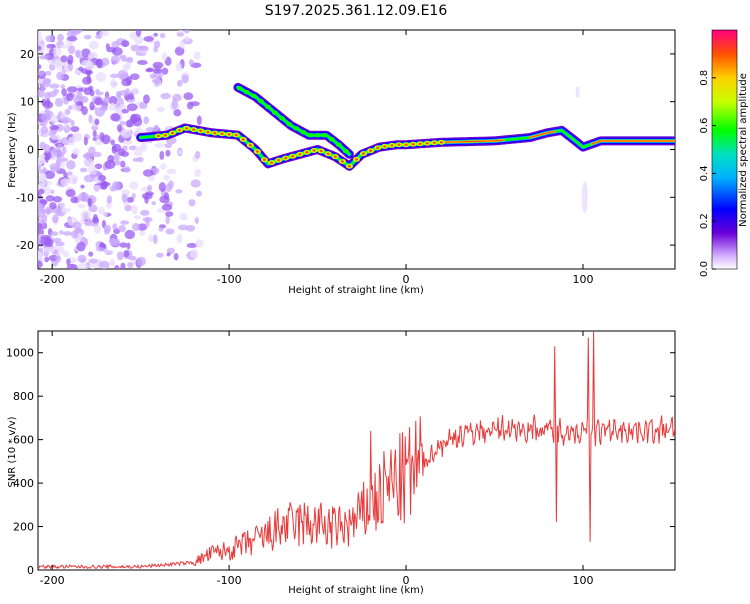 The height and width of the screenshot is (604, 750). Describe the element at coordinates (582, 279) in the screenshot. I see `spectrogram-xtick-label: 100` at that location.